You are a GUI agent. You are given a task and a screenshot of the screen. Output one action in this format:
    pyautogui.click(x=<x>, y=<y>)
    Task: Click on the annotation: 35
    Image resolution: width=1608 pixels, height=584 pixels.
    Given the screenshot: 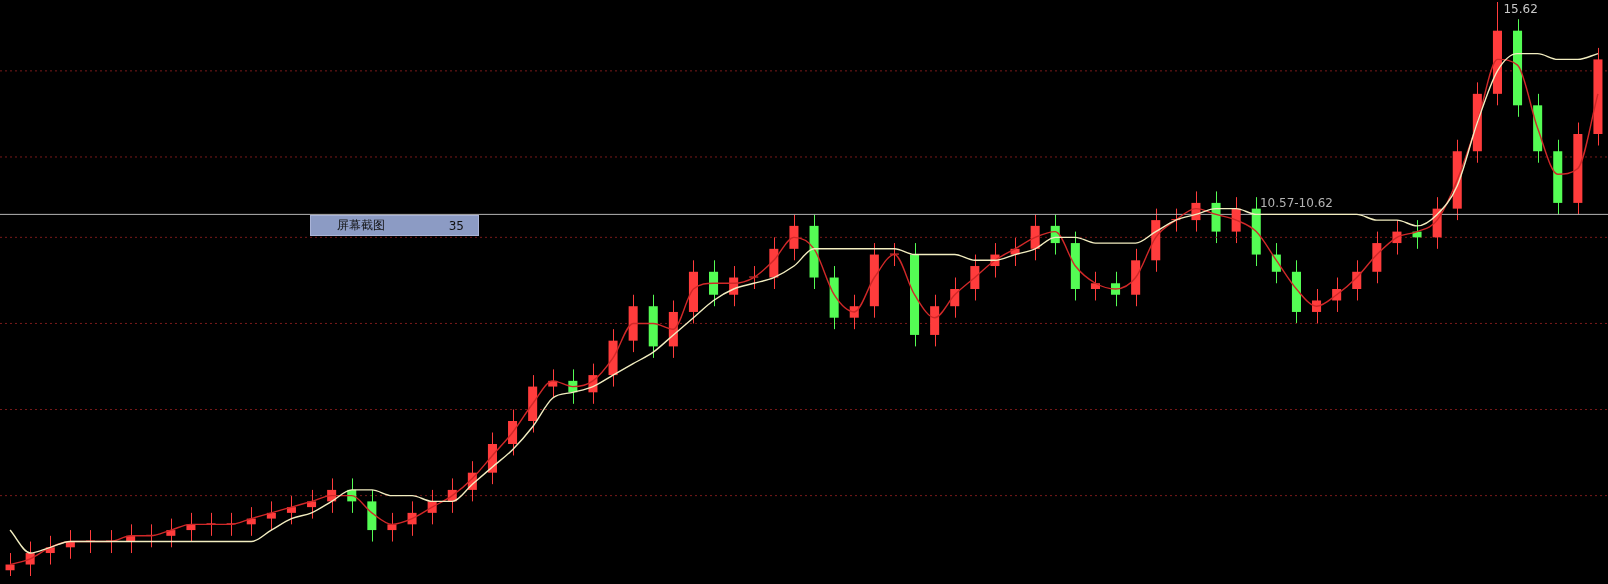 What is the action you would take?
    pyautogui.click(x=456, y=225)
    